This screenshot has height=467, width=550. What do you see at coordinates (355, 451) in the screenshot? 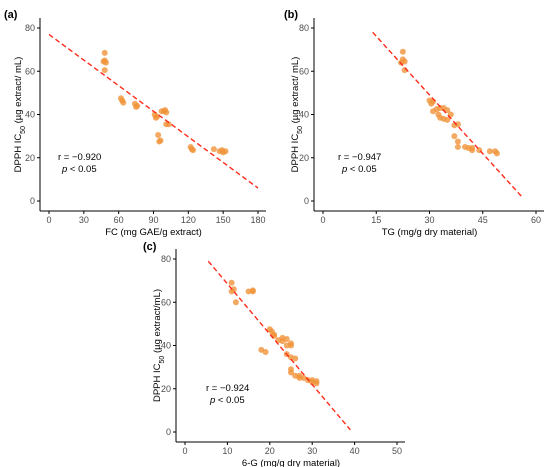
I see `x-tick-label: 40` at bounding box center [355, 451].